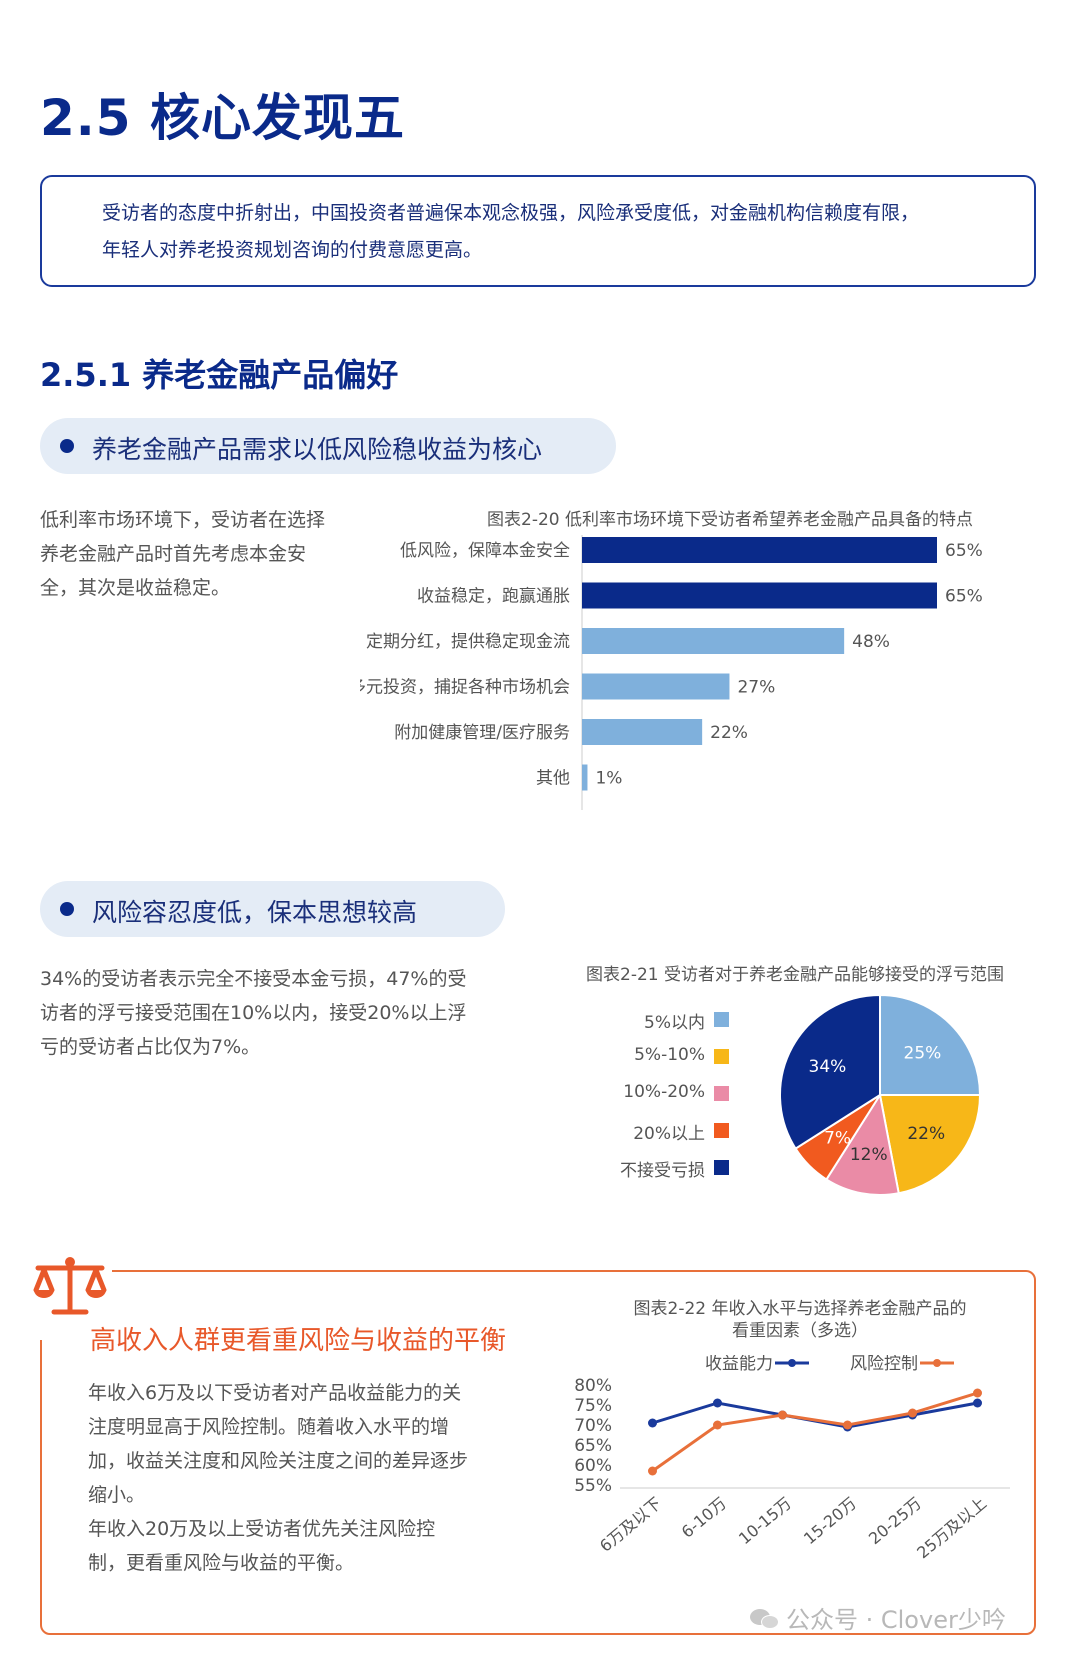 This screenshot has height=1668, width=1080. I want to click on watermark-text: 公众号 · Clover少吟, so click(896, 1620).